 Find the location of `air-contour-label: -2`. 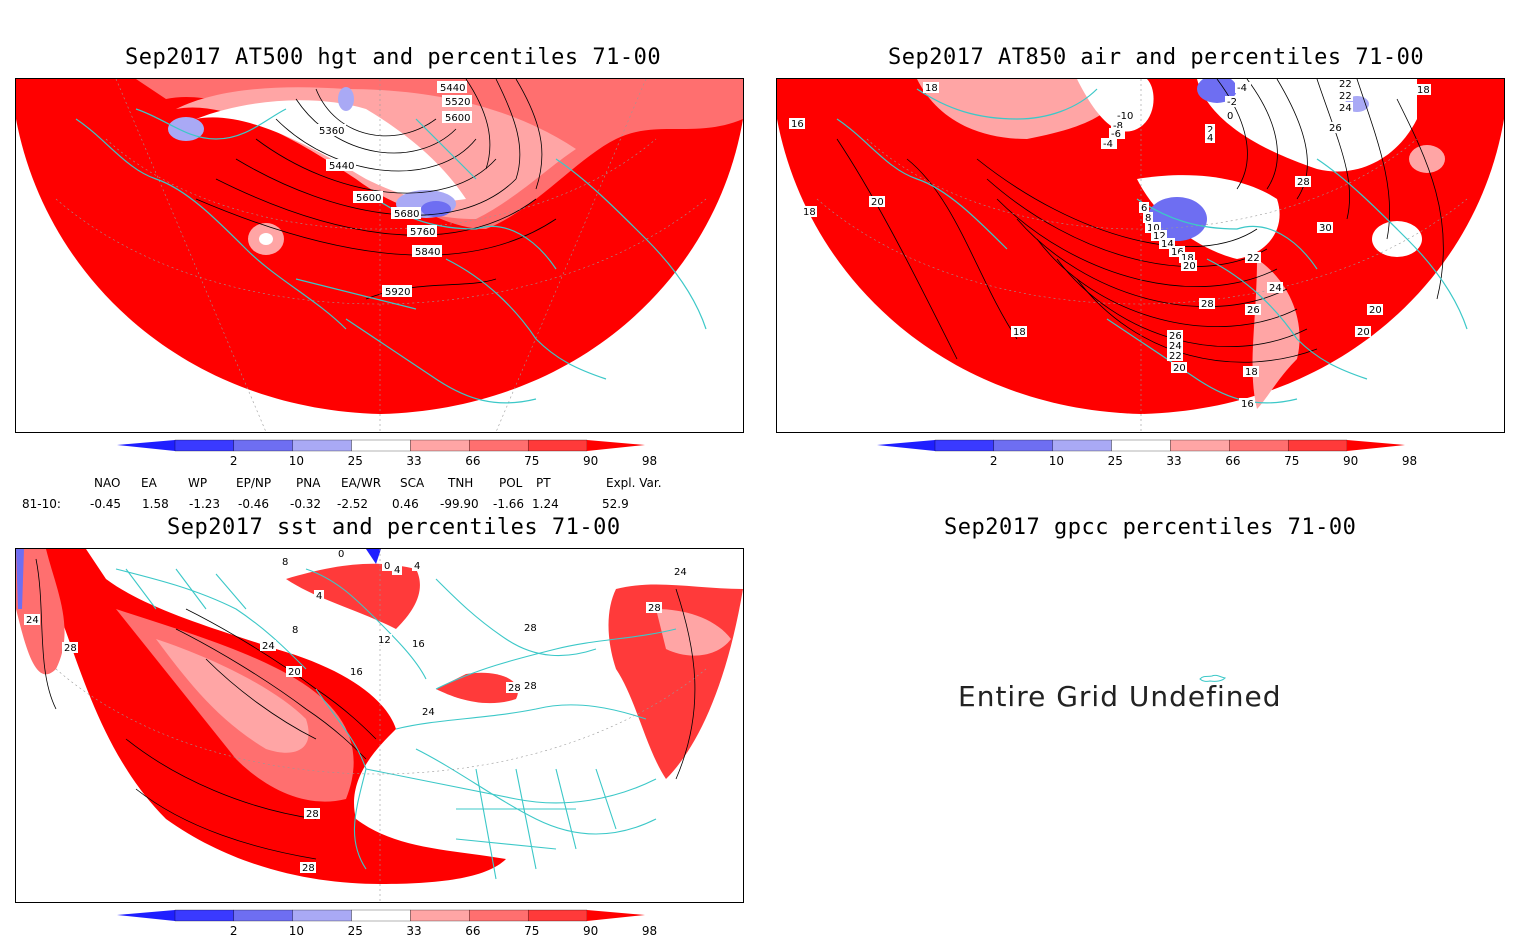

air-contour-label: -2 is located at coordinates (1232, 102).